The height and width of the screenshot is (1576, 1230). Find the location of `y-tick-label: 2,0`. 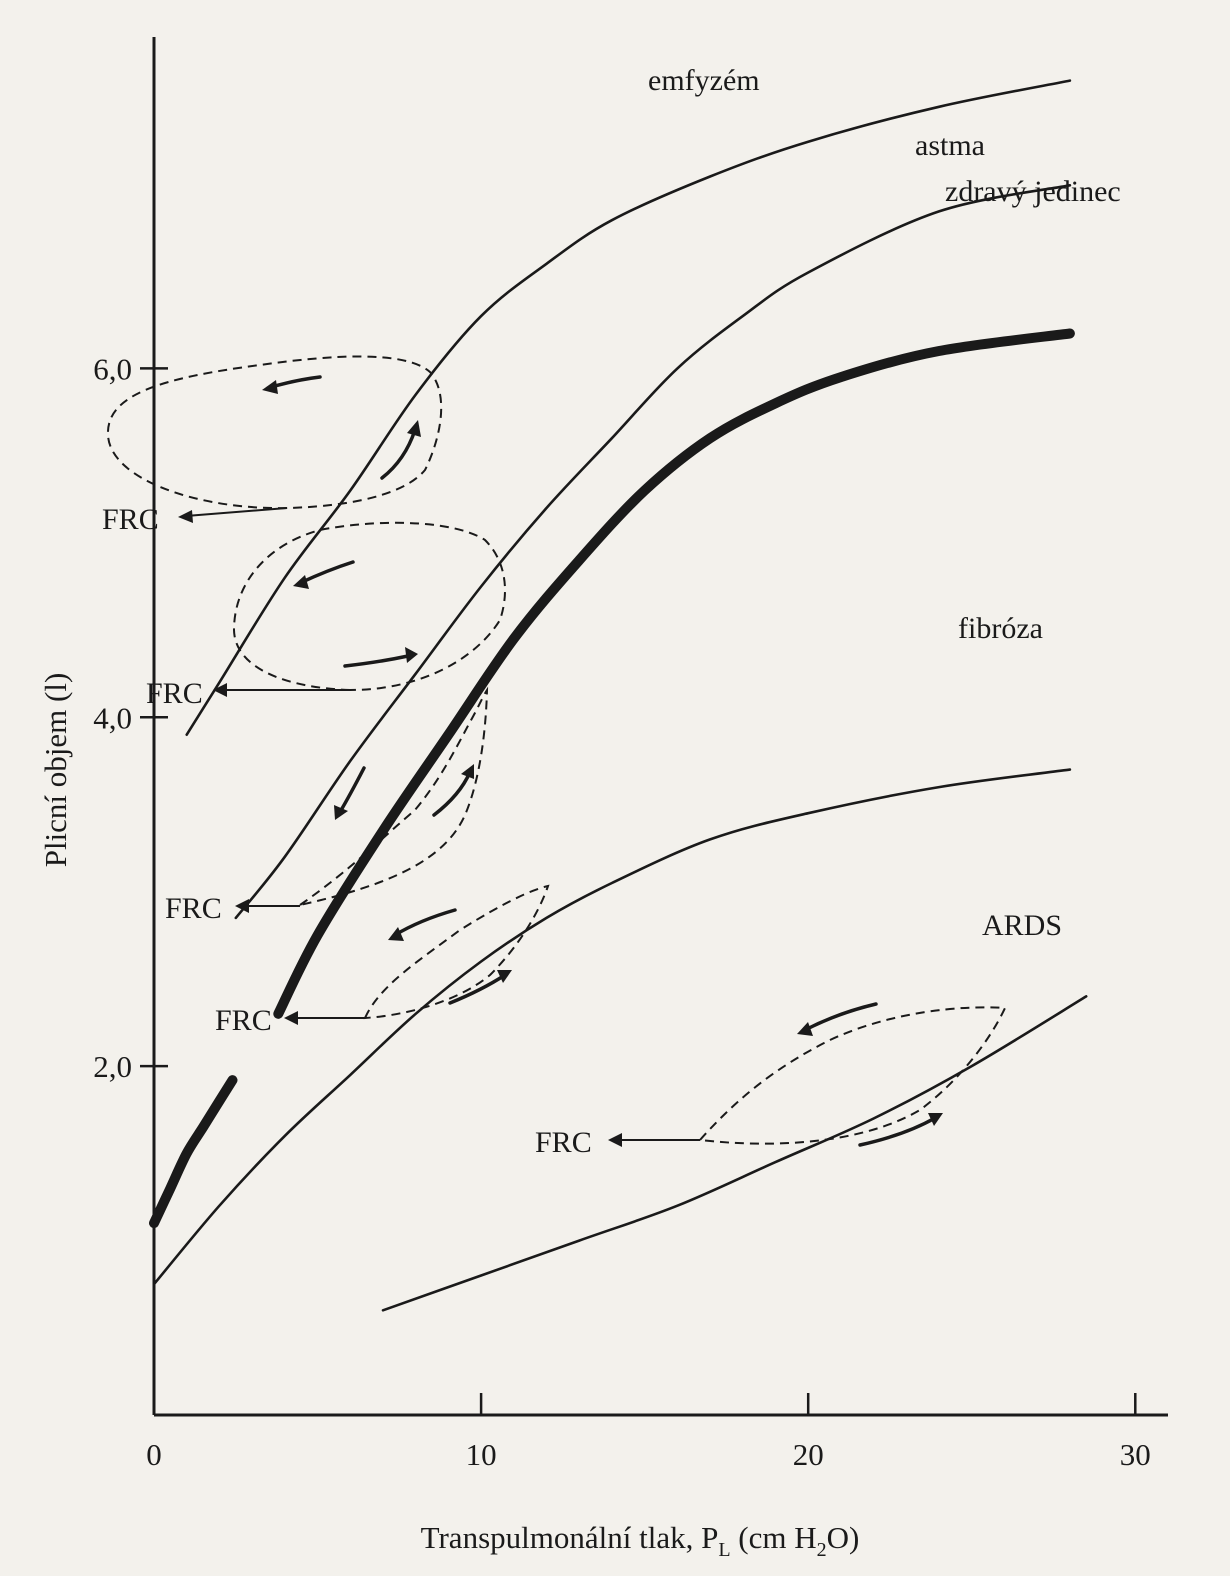

y-tick-label: 2,0 is located at coordinates (112, 1066).